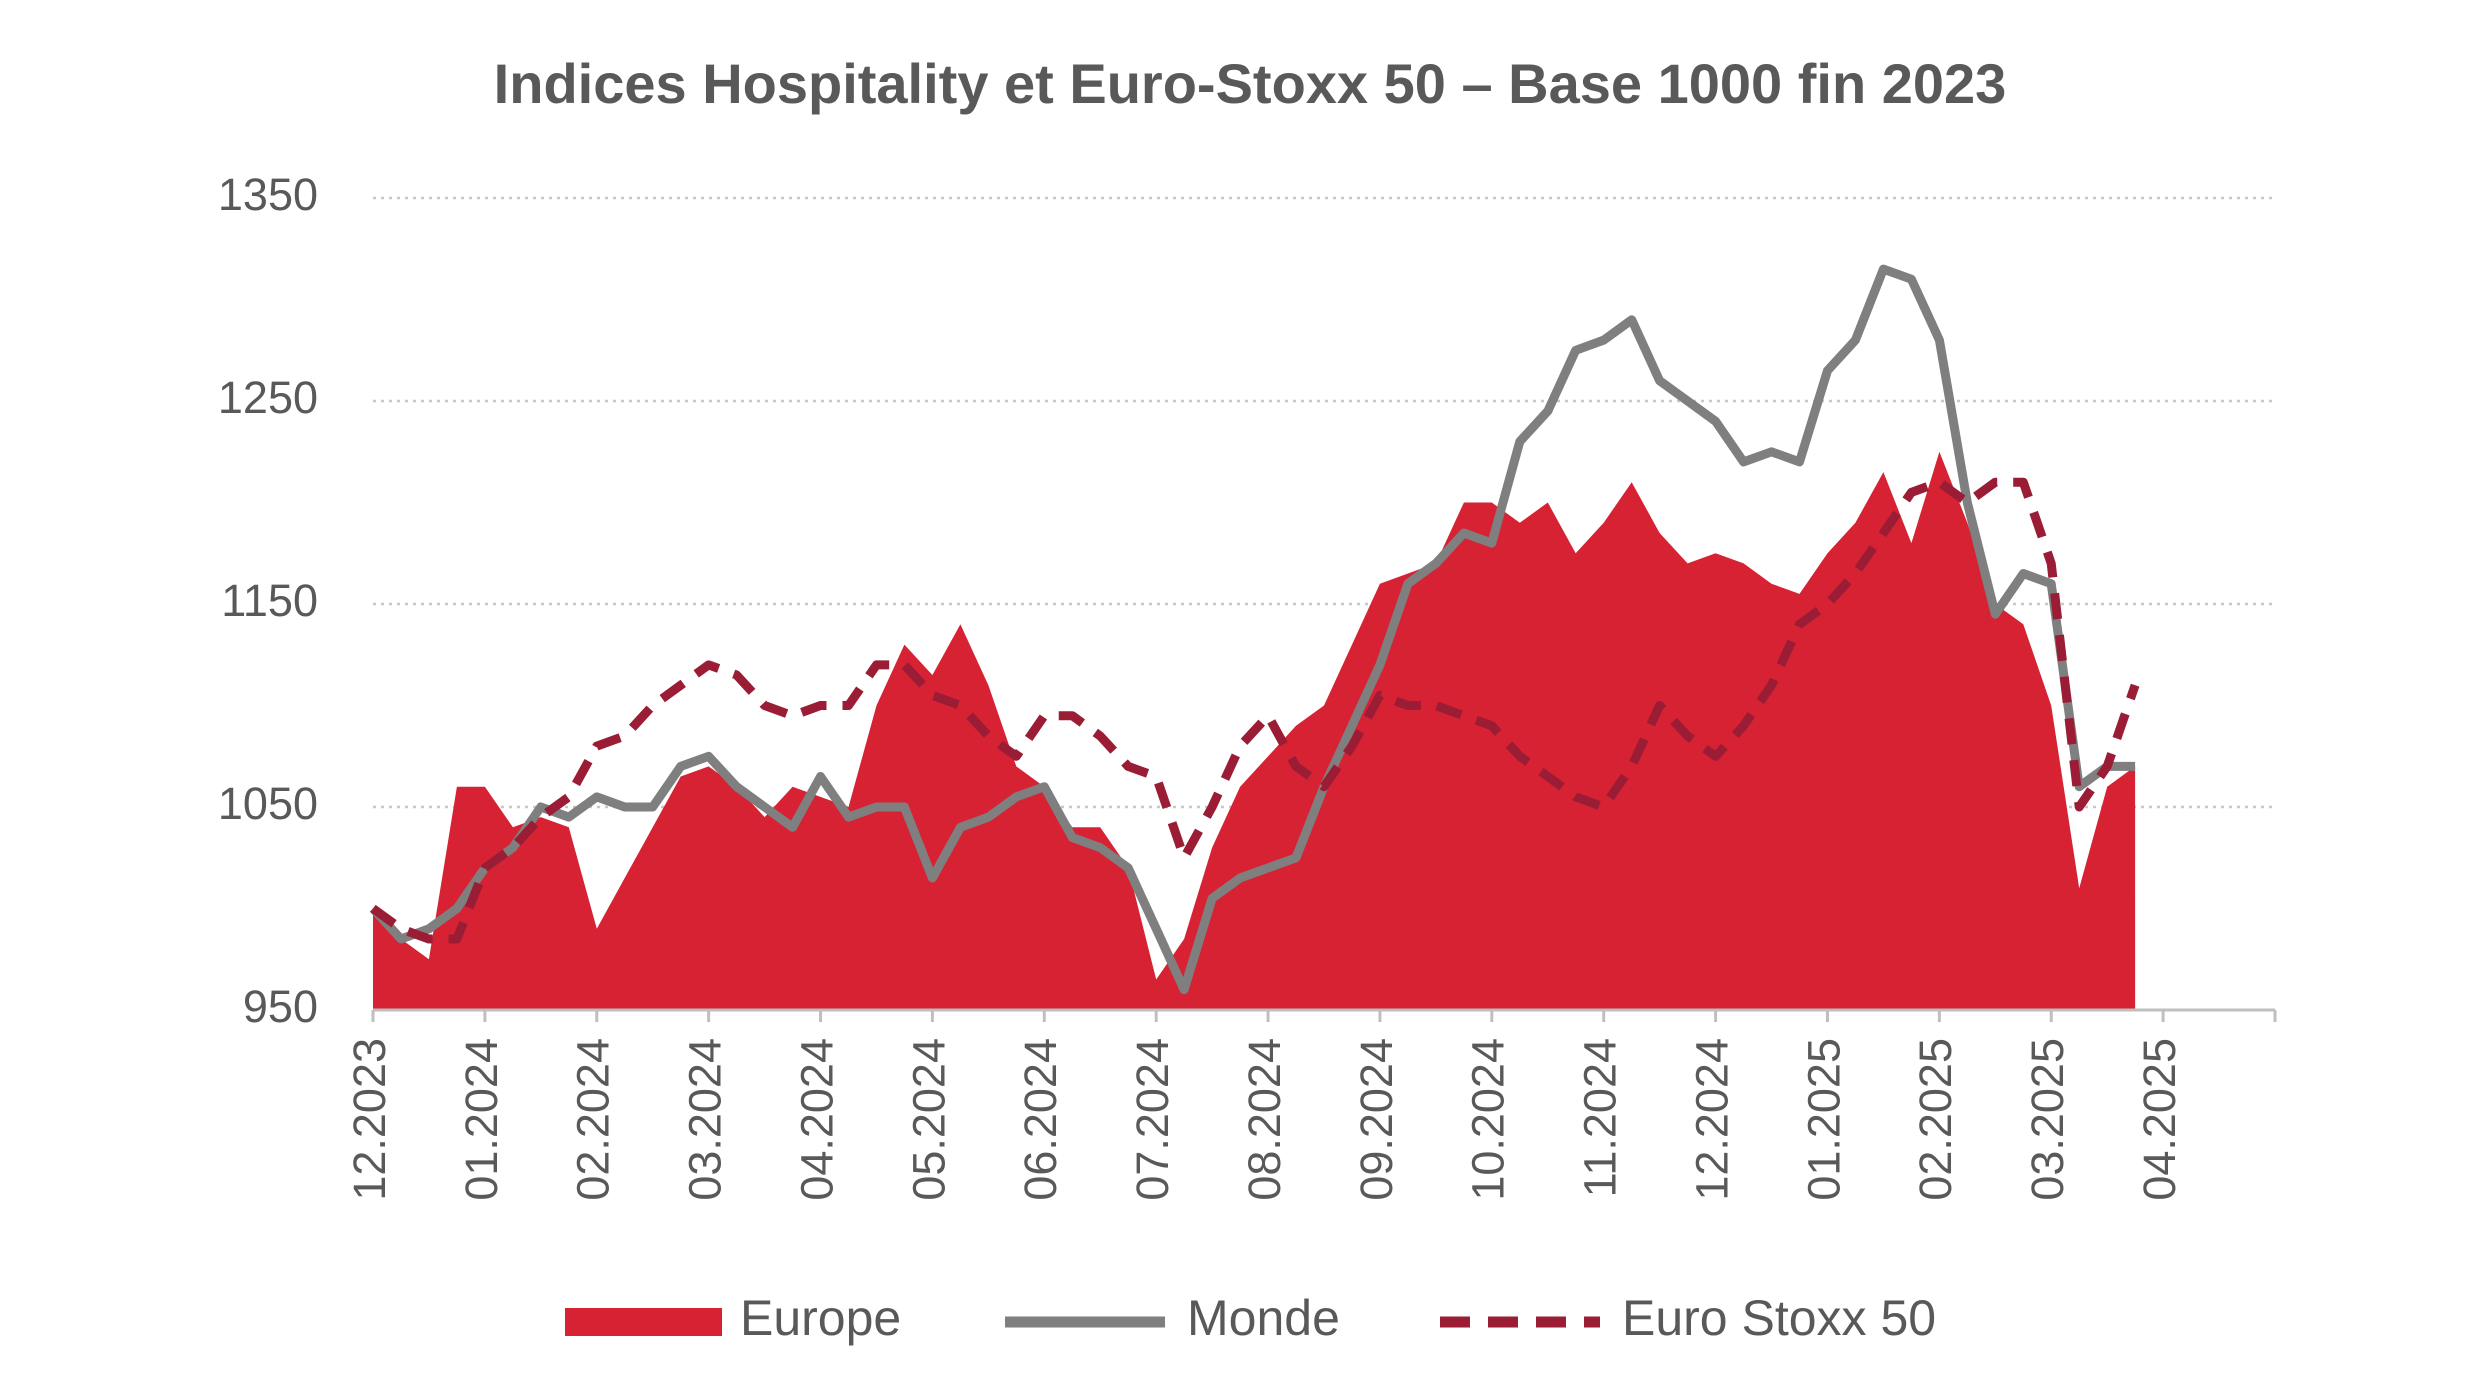  I want to click on y-tick-label: 1050, so click(268, 803).